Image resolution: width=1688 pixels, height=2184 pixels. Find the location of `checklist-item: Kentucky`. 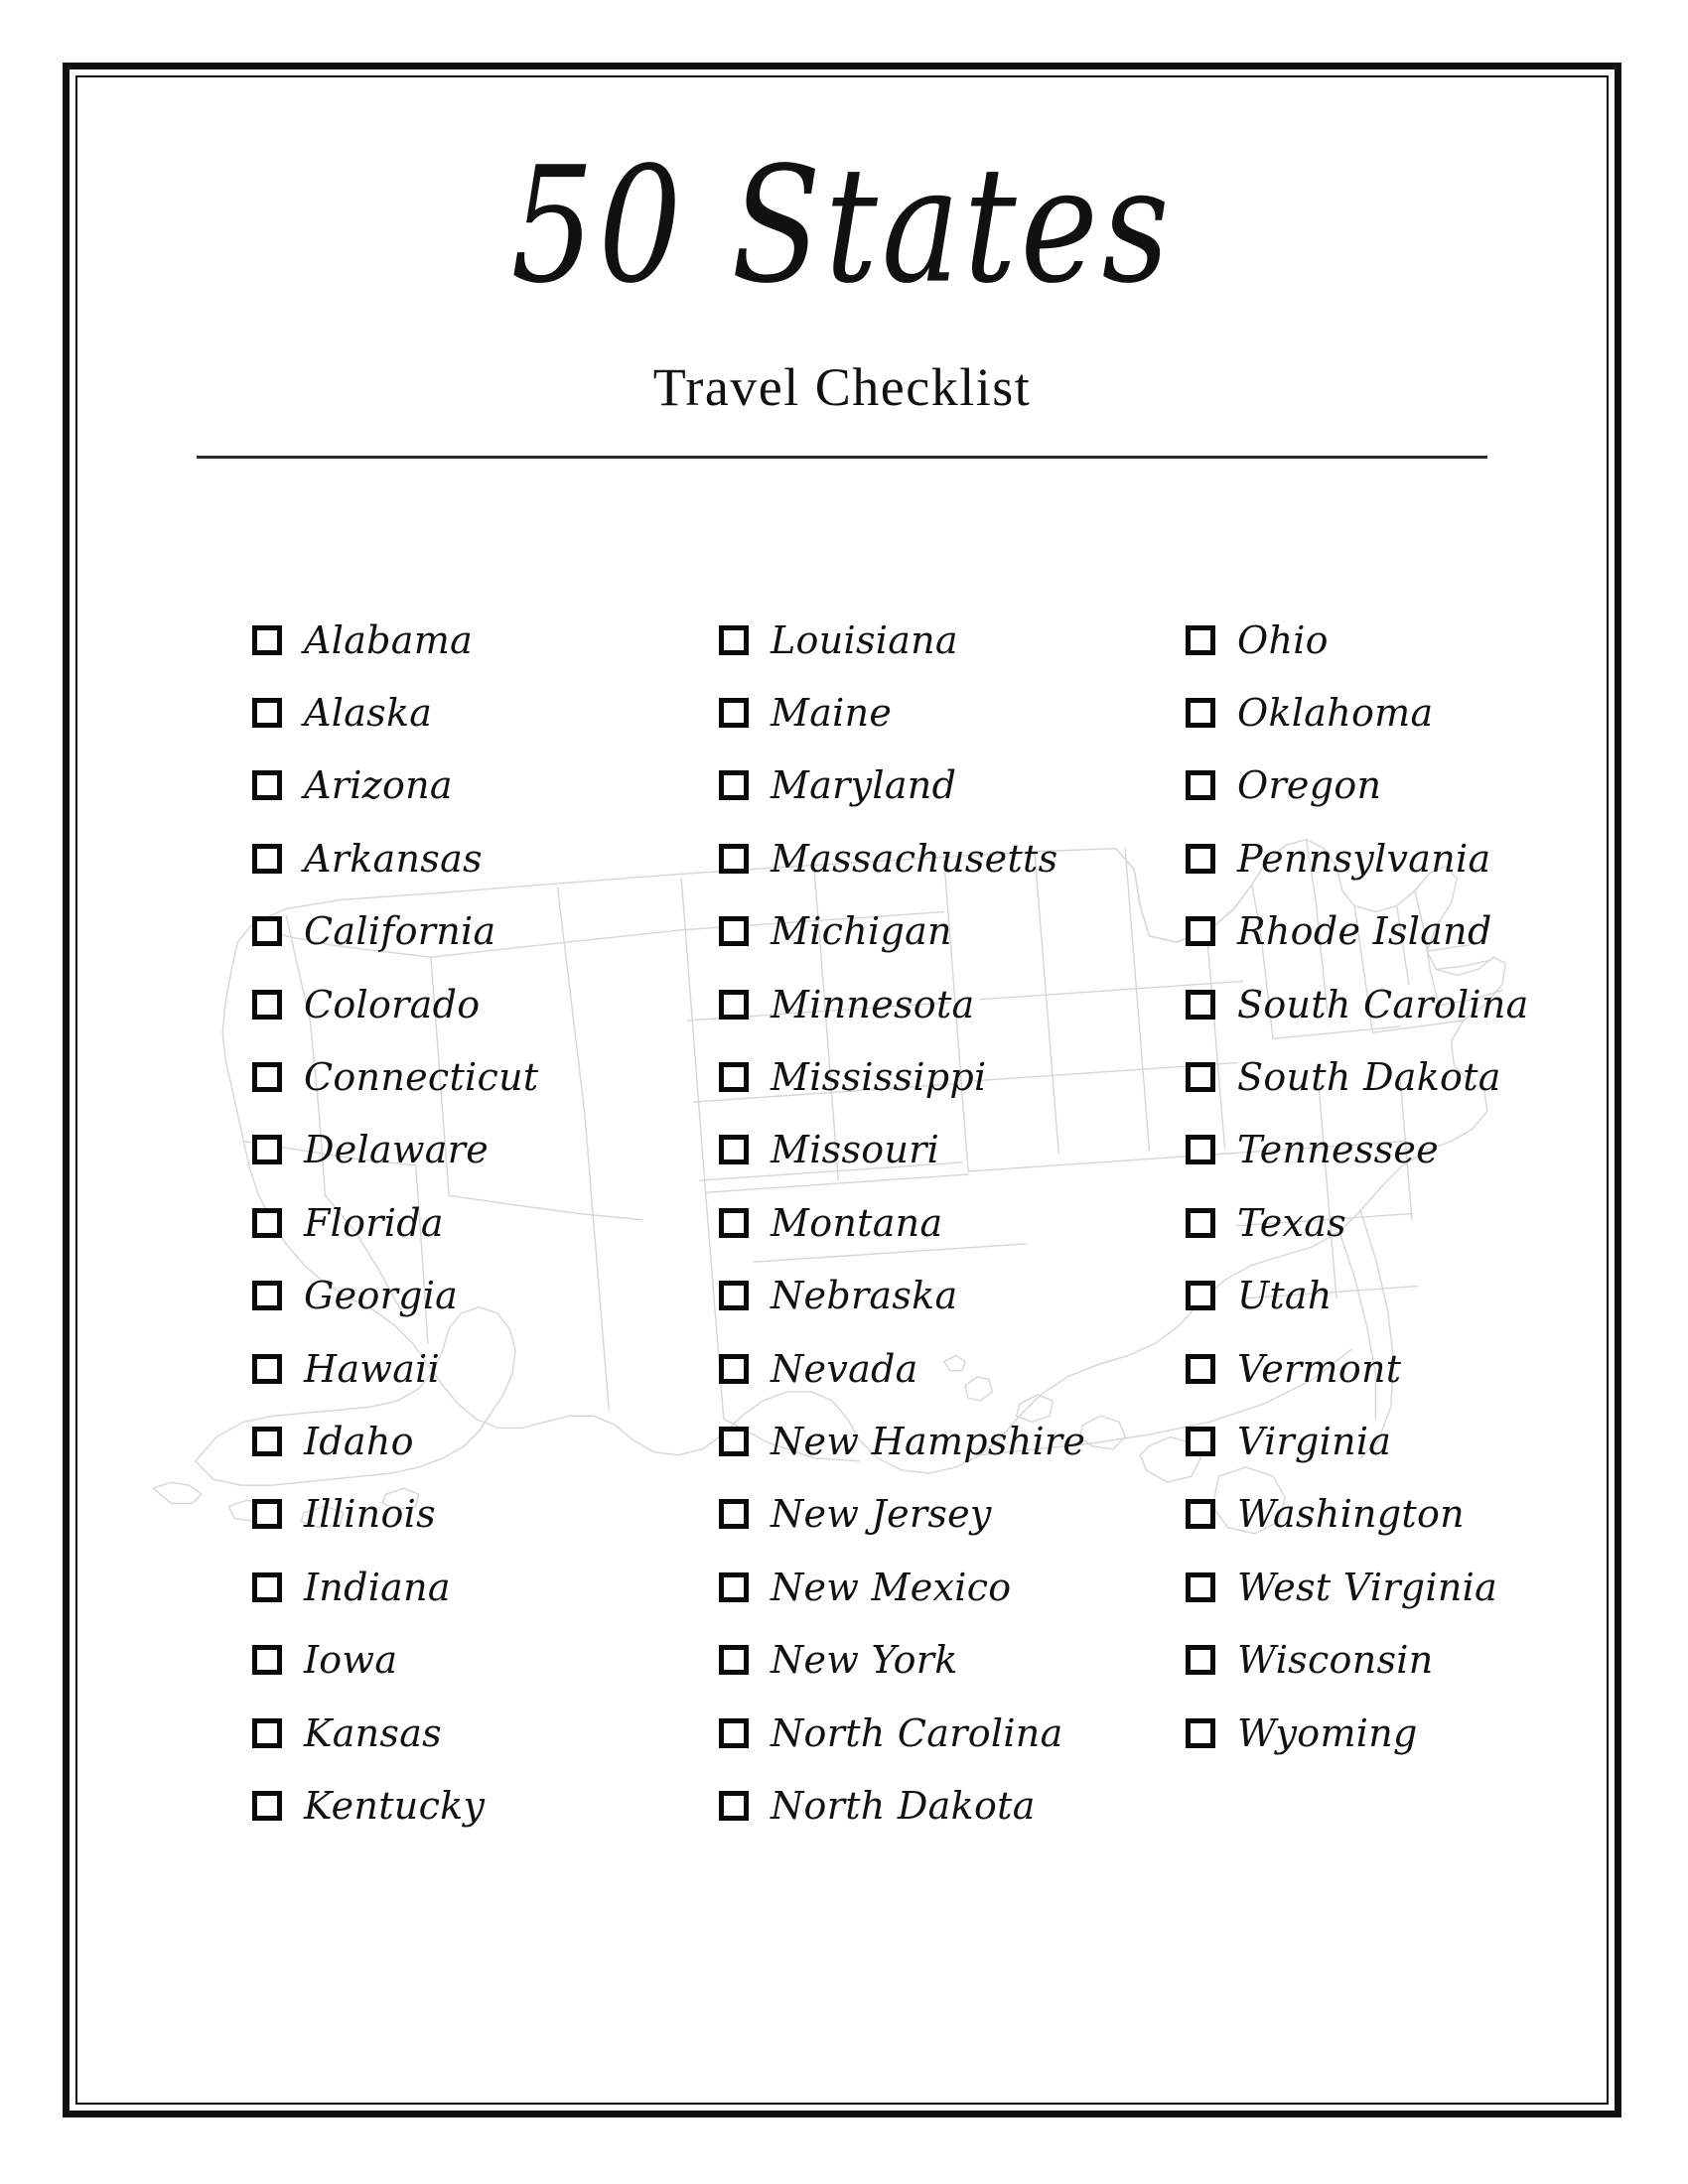

checklist-item: Kentucky is located at coordinates (485, 1805).